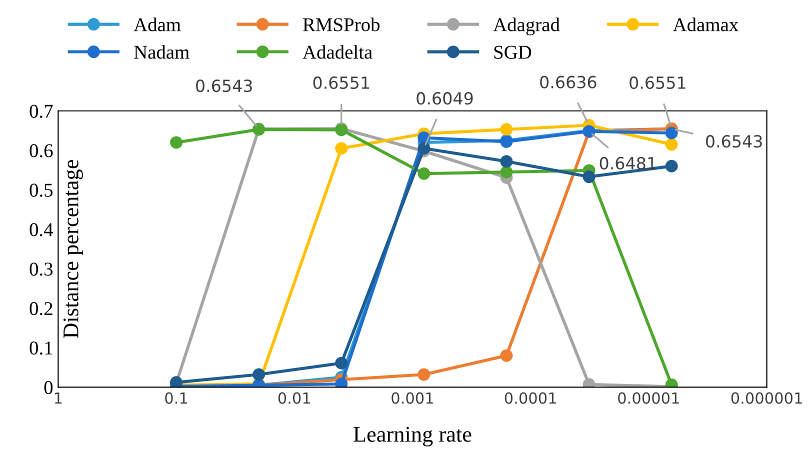  What do you see at coordinates (41, 348) in the screenshot?
I see `y-tick-label: 0.1` at bounding box center [41, 348].